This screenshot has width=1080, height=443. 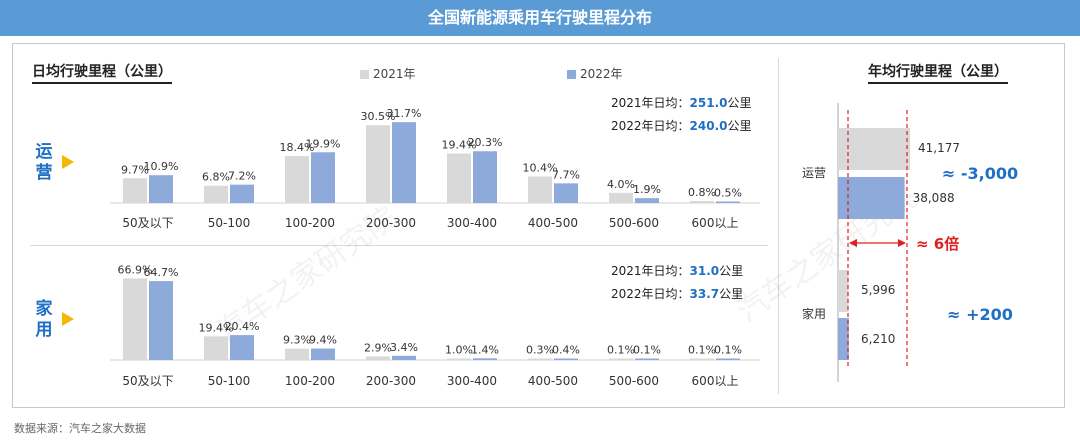 What do you see at coordinates (566, 350) in the screenshot?
I see `data-label-2022-5: 0.4%` at bounding box center [566, 350].